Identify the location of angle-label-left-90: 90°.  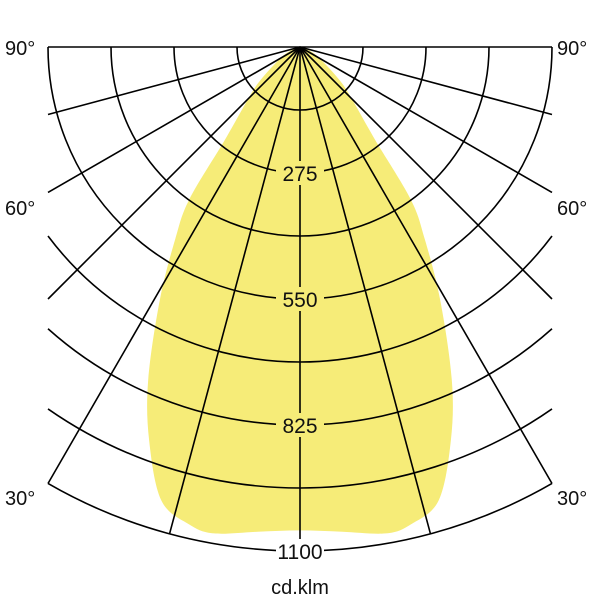
(20, 49).